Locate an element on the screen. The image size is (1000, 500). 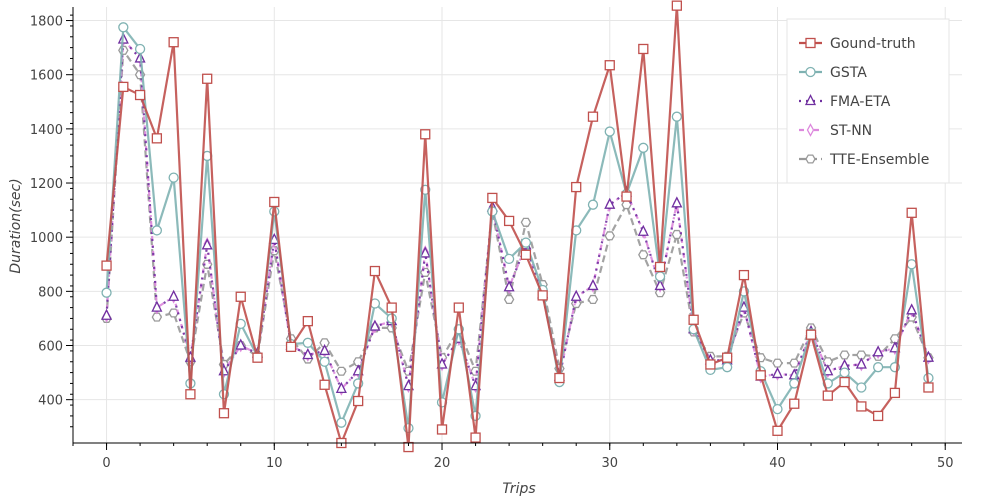
legend-label: Gound-truth is located at coordinates (873, 44).